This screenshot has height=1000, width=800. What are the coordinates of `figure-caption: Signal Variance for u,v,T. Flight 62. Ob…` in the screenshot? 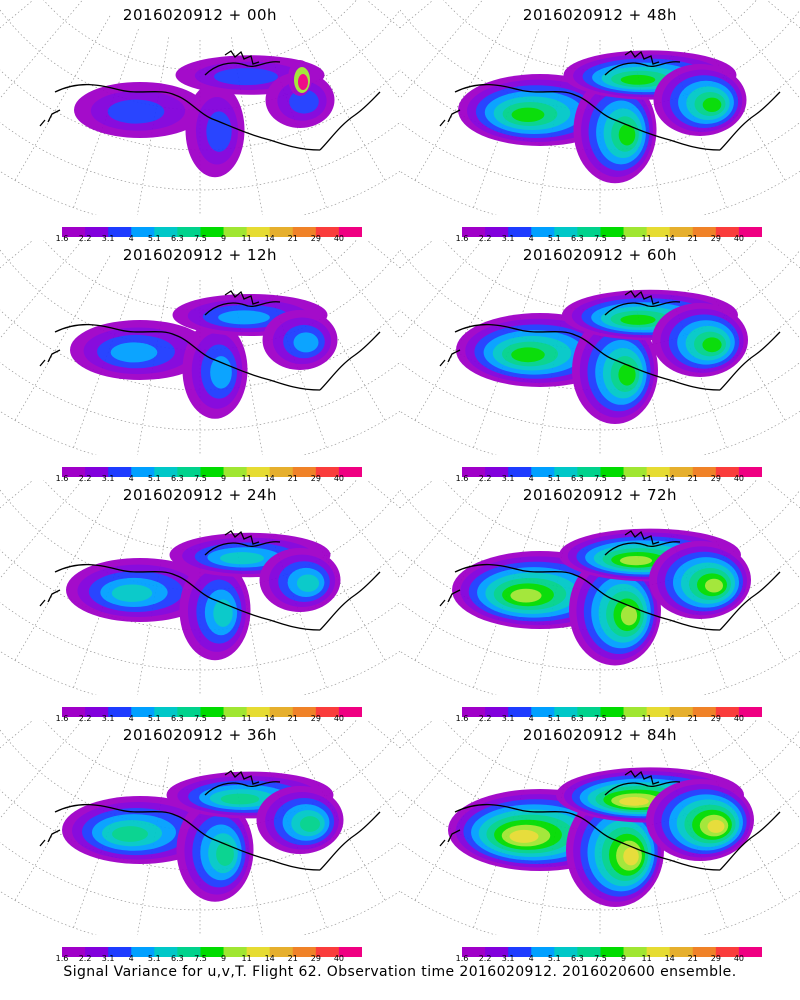 It's located at (400, 972).